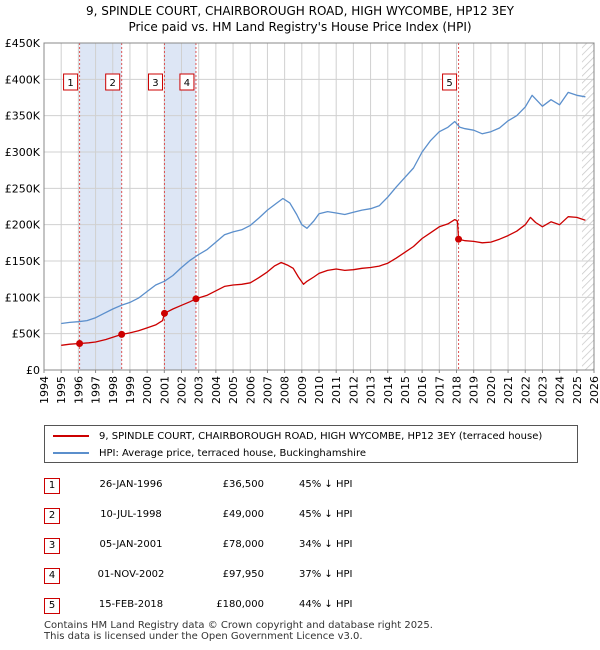  Describe the element at coordinates (113, 390) in the screenshot. I see `x-tick-label: 1998` at that location.